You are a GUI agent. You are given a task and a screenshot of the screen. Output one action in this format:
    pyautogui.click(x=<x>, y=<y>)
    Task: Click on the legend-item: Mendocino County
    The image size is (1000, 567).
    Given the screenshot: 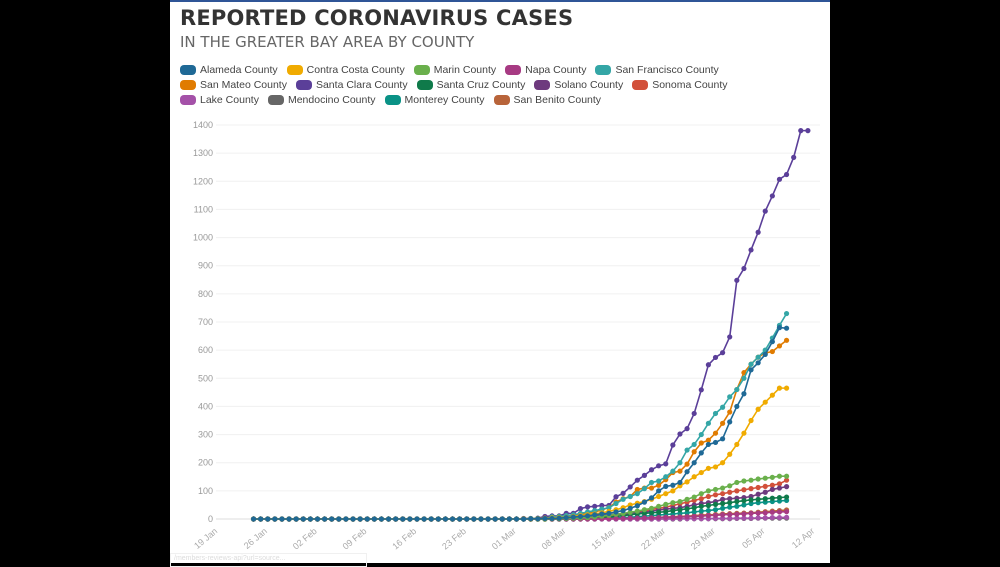 What is the action you would take?
    pyautogui.click(x=321, y=100)
    